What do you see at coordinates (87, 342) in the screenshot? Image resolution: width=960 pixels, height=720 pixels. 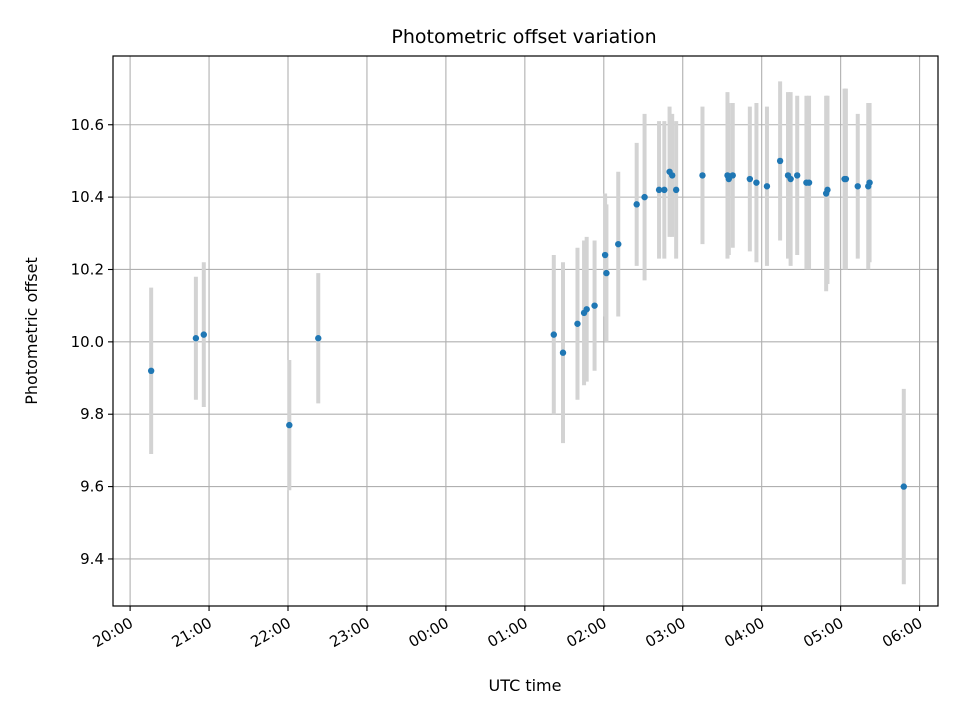 I see `y-tick-label: 10.0` at bounding box center [87, 342].